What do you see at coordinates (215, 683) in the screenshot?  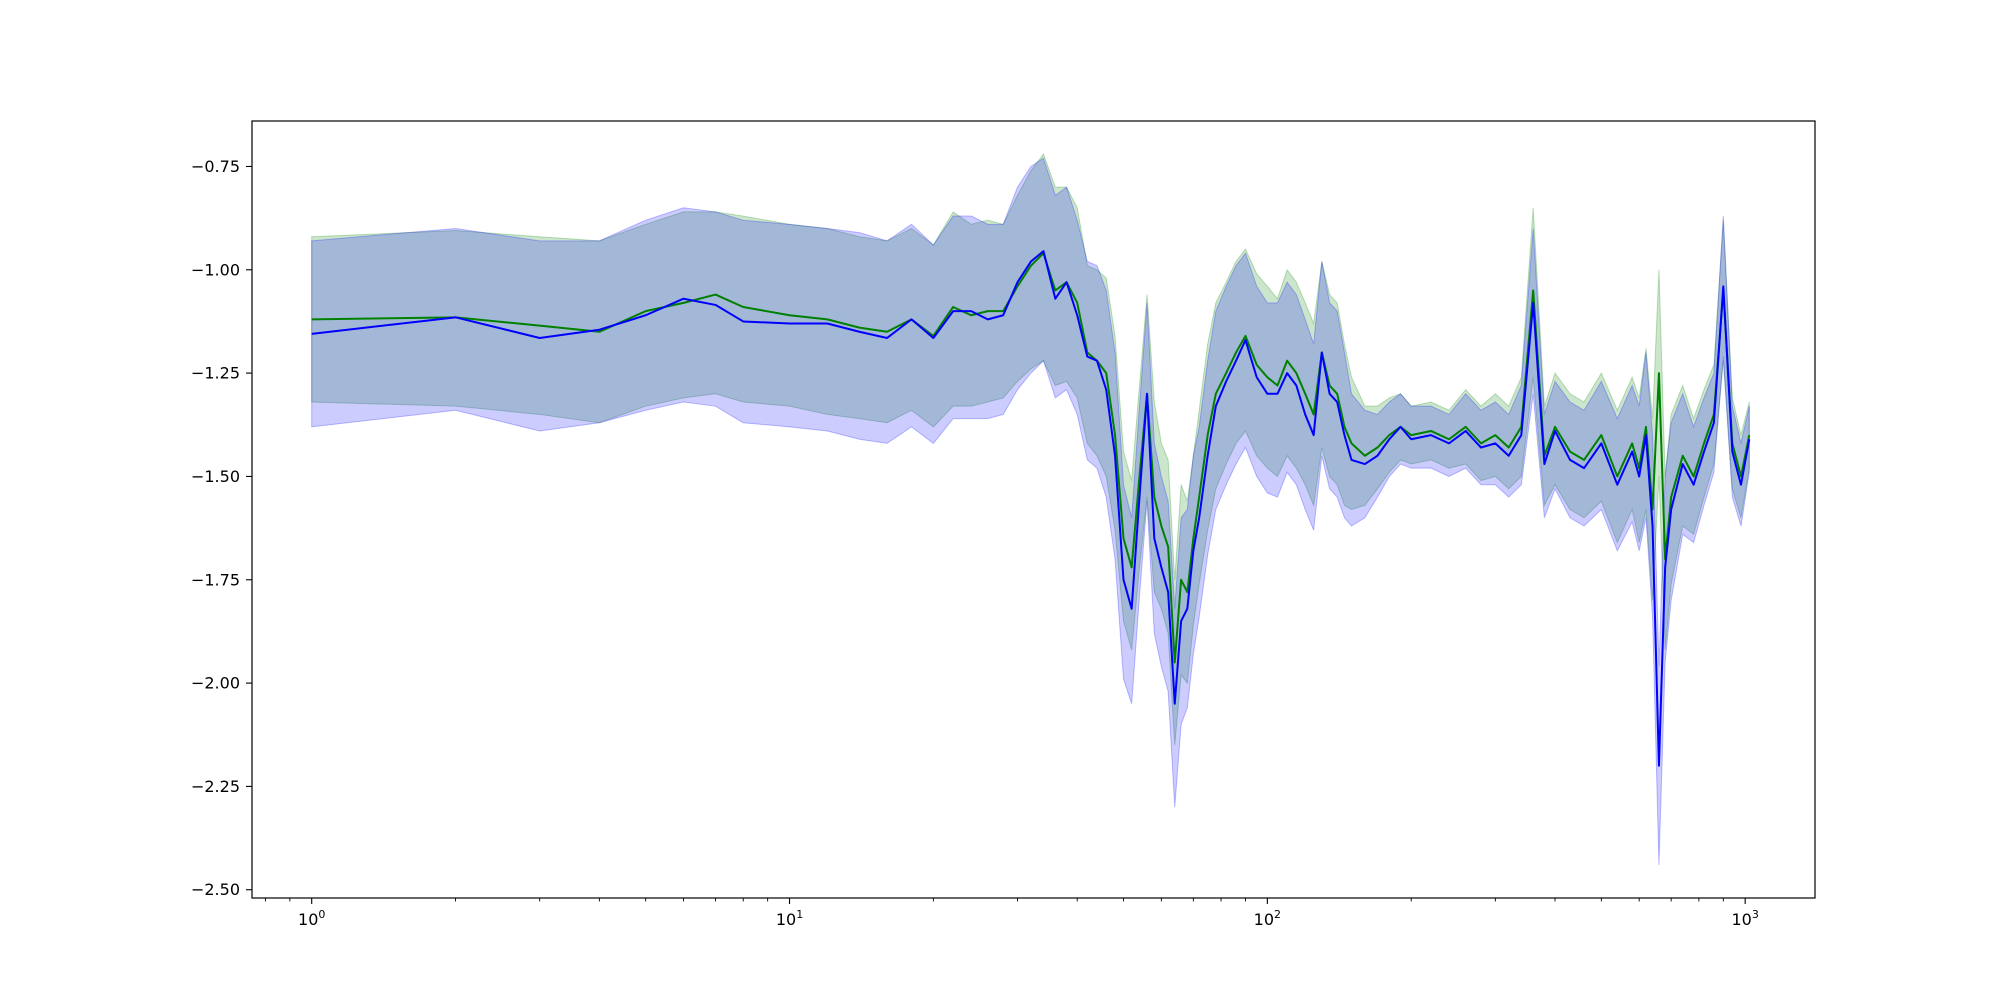 I see `y-tick-label: −2.00` at bounding box center [215, 683].